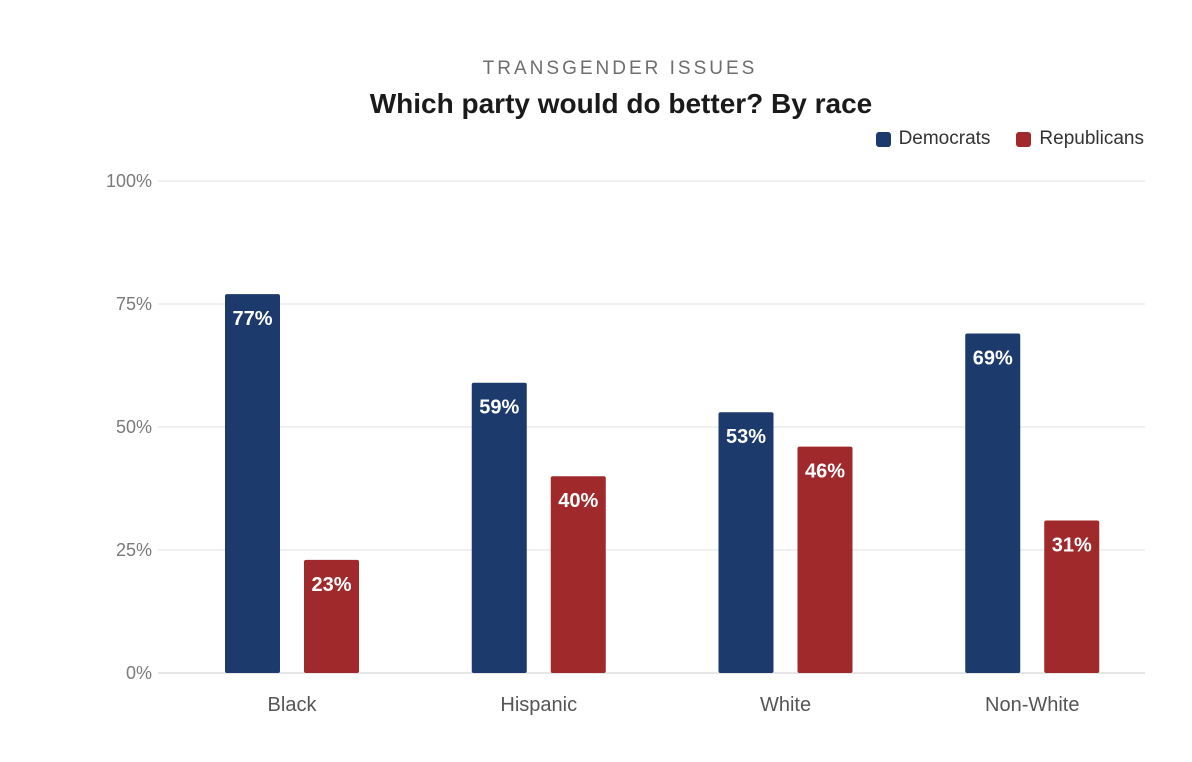 Image resolution: width=1192 pixels, height=762 pixels. Describe the element at coordinates (134, 427) in the screenshot. I see `y-tick-label: 50%` at that location.